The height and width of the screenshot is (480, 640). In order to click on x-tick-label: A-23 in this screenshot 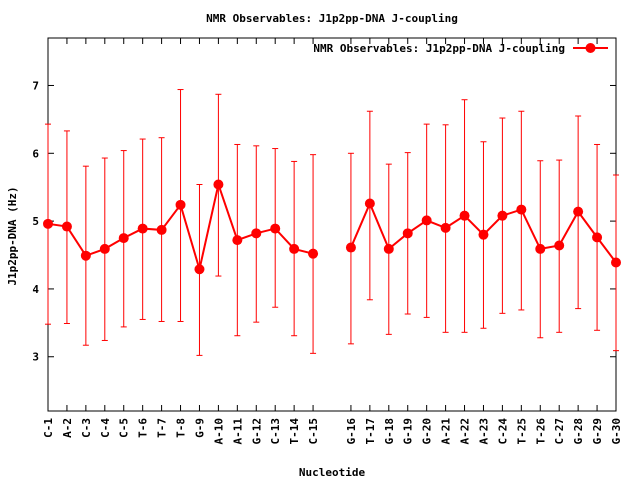, I will do `click(483, 431)`.